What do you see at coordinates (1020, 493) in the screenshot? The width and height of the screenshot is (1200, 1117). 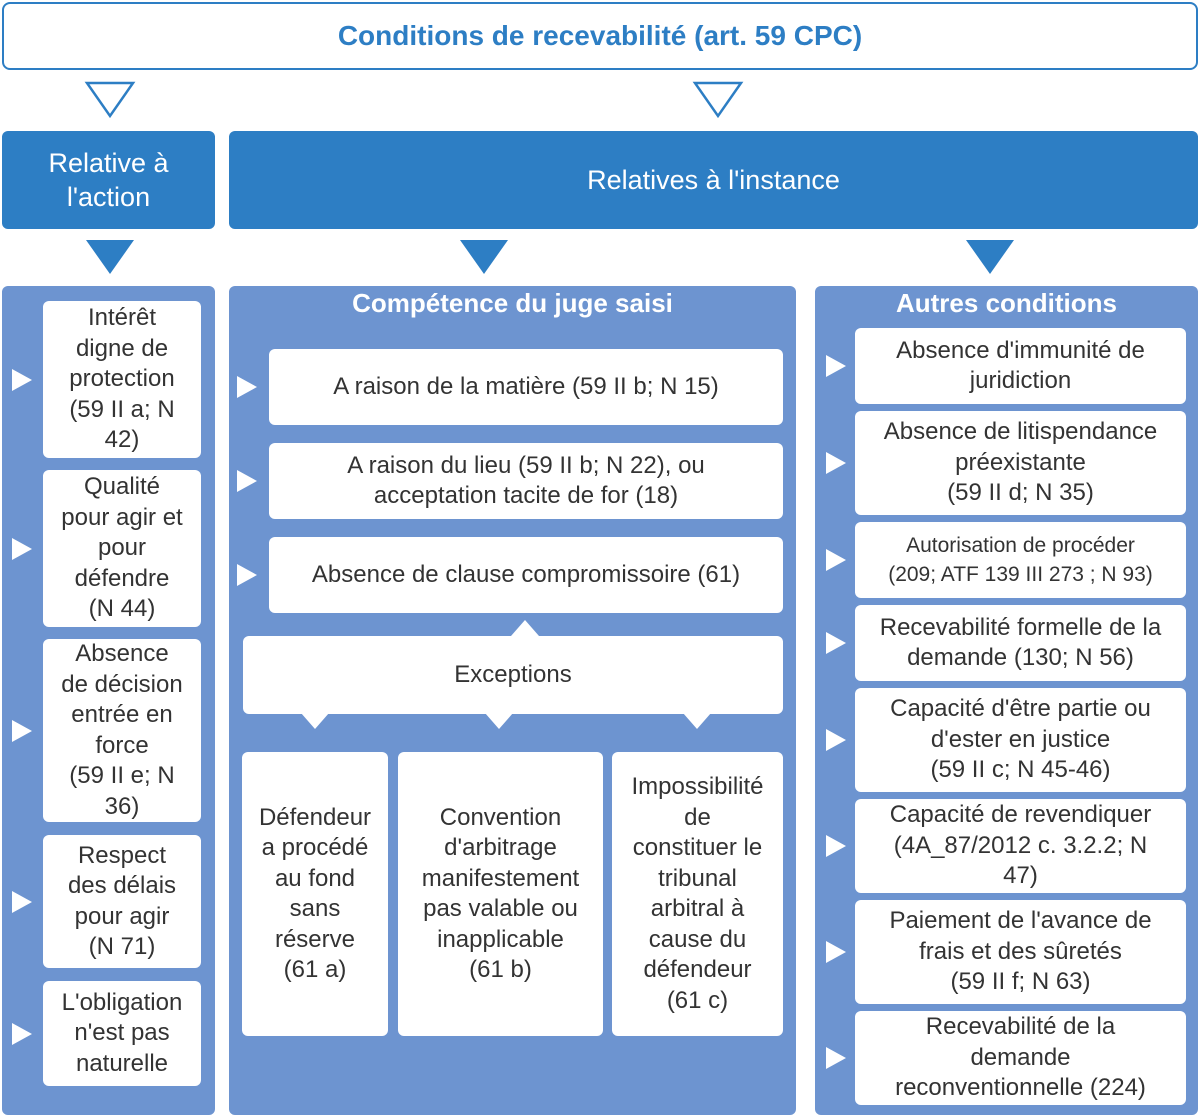 I see `condition-line: (59 II d; N 35)` at bounding box center [1020, 493].